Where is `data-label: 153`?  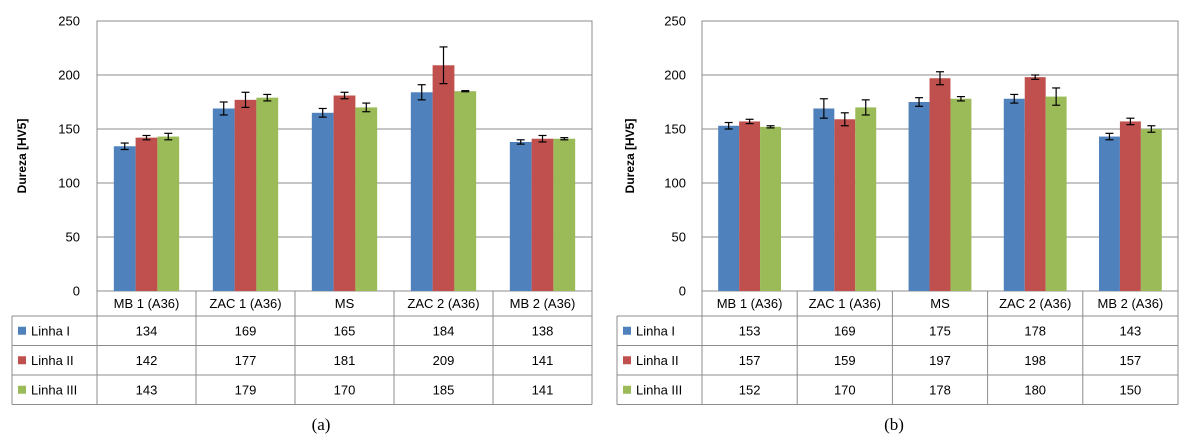
data-label: 153 is located at coordinates (750, 330).